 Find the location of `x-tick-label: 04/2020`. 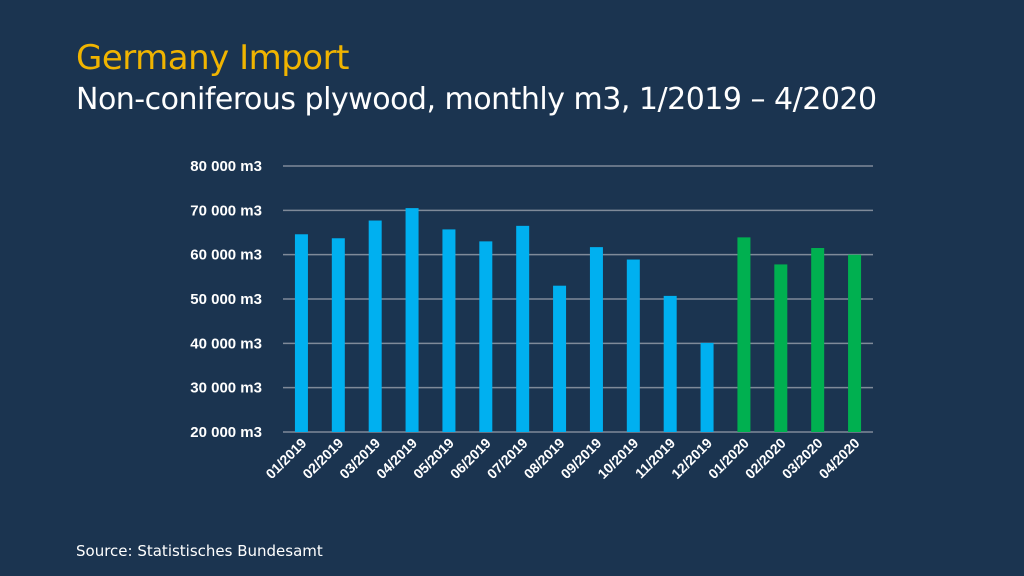

x-tick-label: 04/2020 is located at coordinates (839, 458).